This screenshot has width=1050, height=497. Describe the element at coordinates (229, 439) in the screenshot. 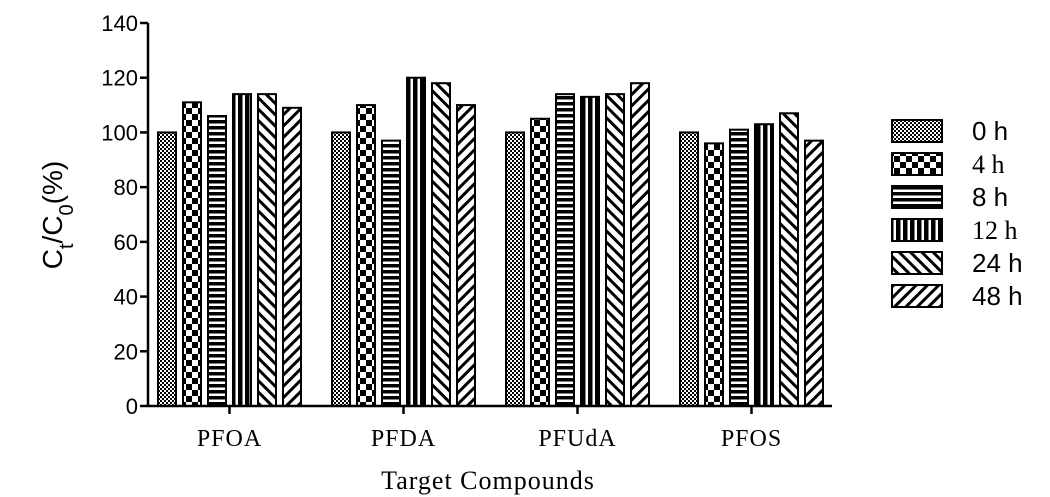

I see `x-tick-label: PFOA` at that location.